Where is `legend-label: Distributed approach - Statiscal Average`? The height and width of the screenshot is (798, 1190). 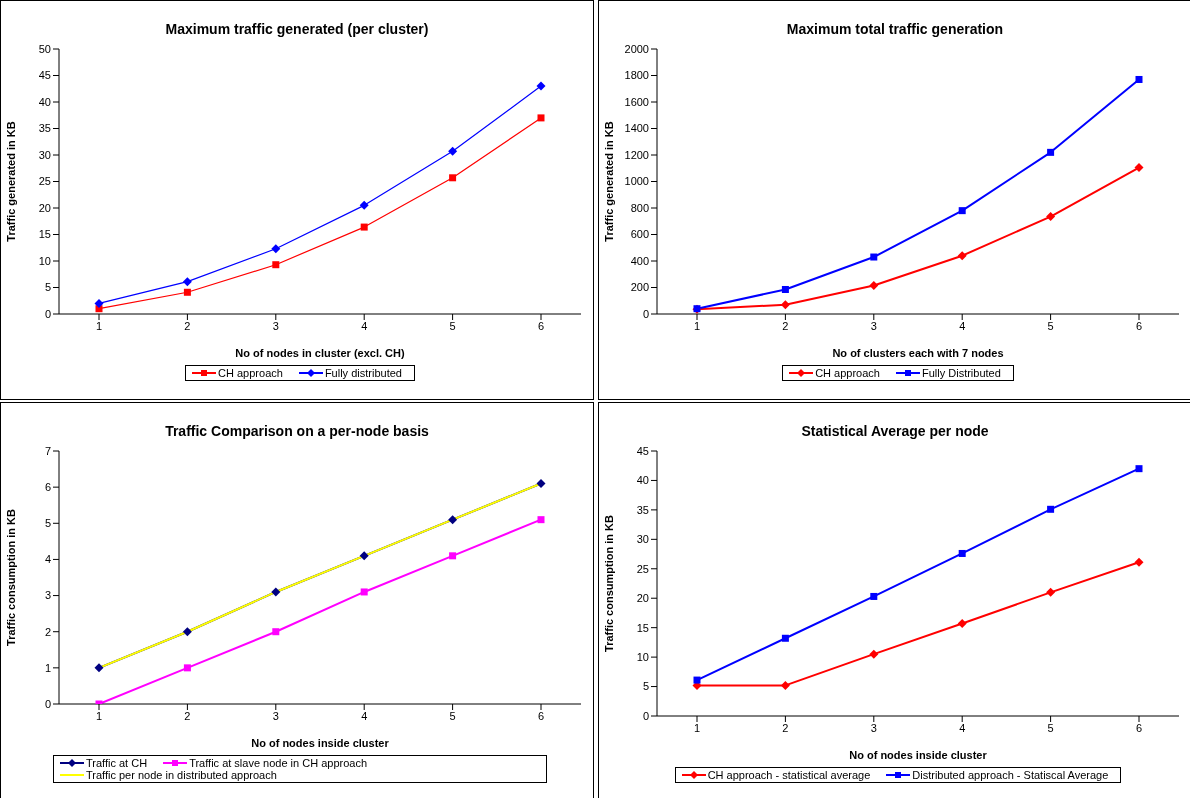 legend-label: Distributed approach - Statiscal Average is located at coordinates (1010, 775).